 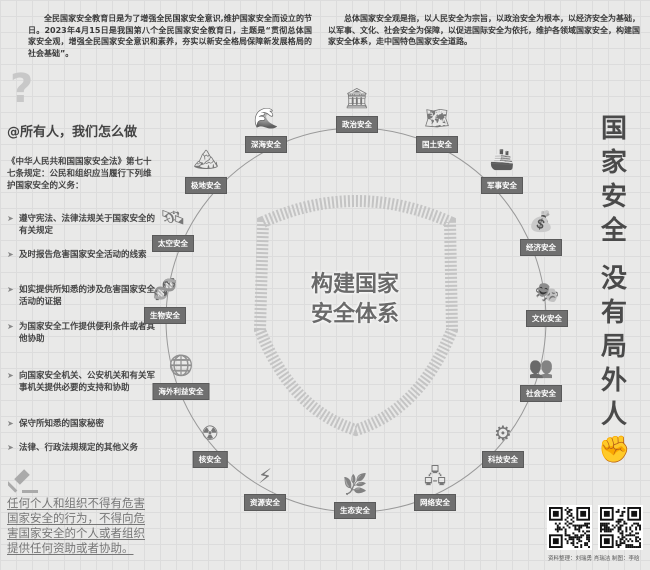 What do you see at coordinates (435, 502) in the screenshot?
I see `node-label: 网络安全` at bounding box center [435, 502].